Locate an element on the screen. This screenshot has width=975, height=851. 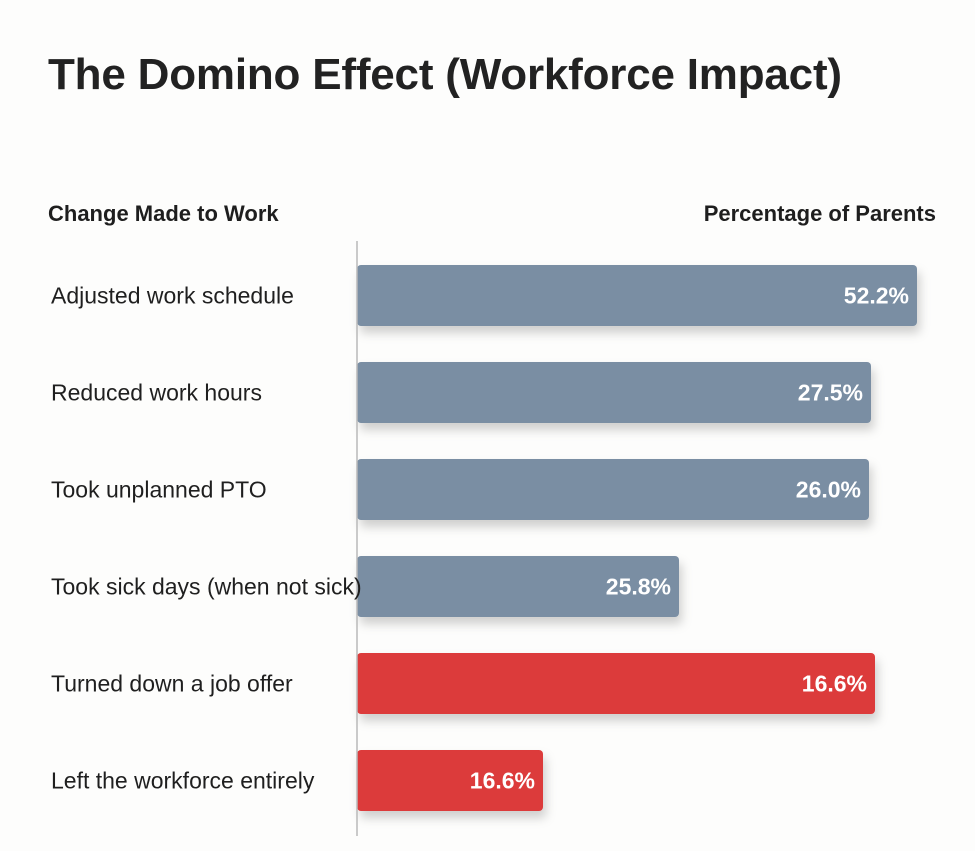
category-label-6: Left the workforce entirely is located at coordinates (183, 781).